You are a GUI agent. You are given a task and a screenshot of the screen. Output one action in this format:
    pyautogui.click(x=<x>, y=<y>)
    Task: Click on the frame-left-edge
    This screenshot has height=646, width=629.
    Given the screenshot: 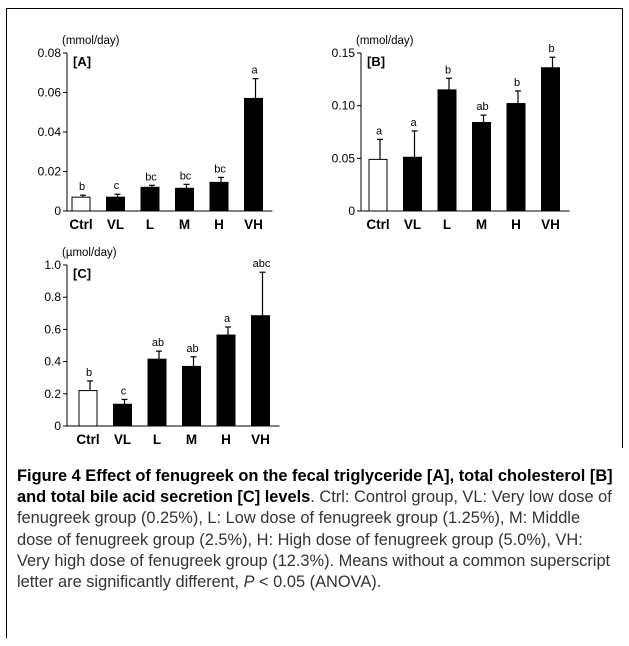 What is the action you would take?
    pyautogui.click(x=6, y=323)
    